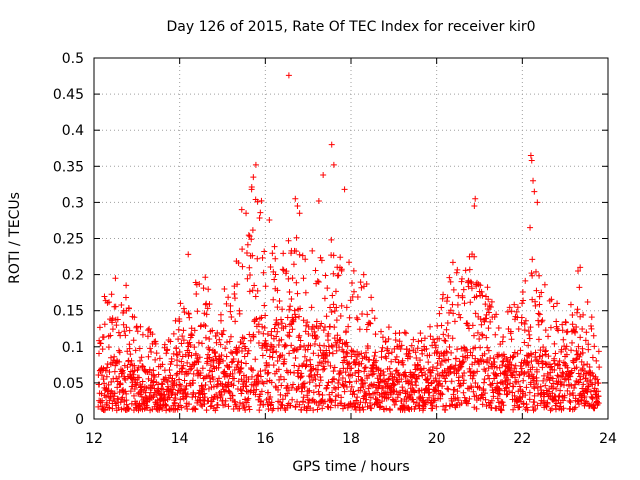 Image resolution: width=640 pixels, height=480 pixels. Describe the element at coordinates (522, 439) in the screenshot. I see `x-tick-label: 22` at that location.